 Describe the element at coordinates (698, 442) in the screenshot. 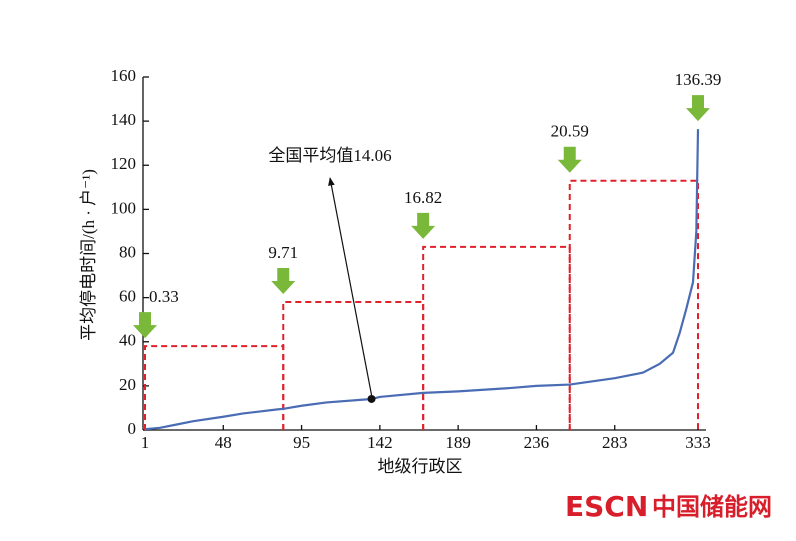

I see `x-tick-label: 333` at that location.